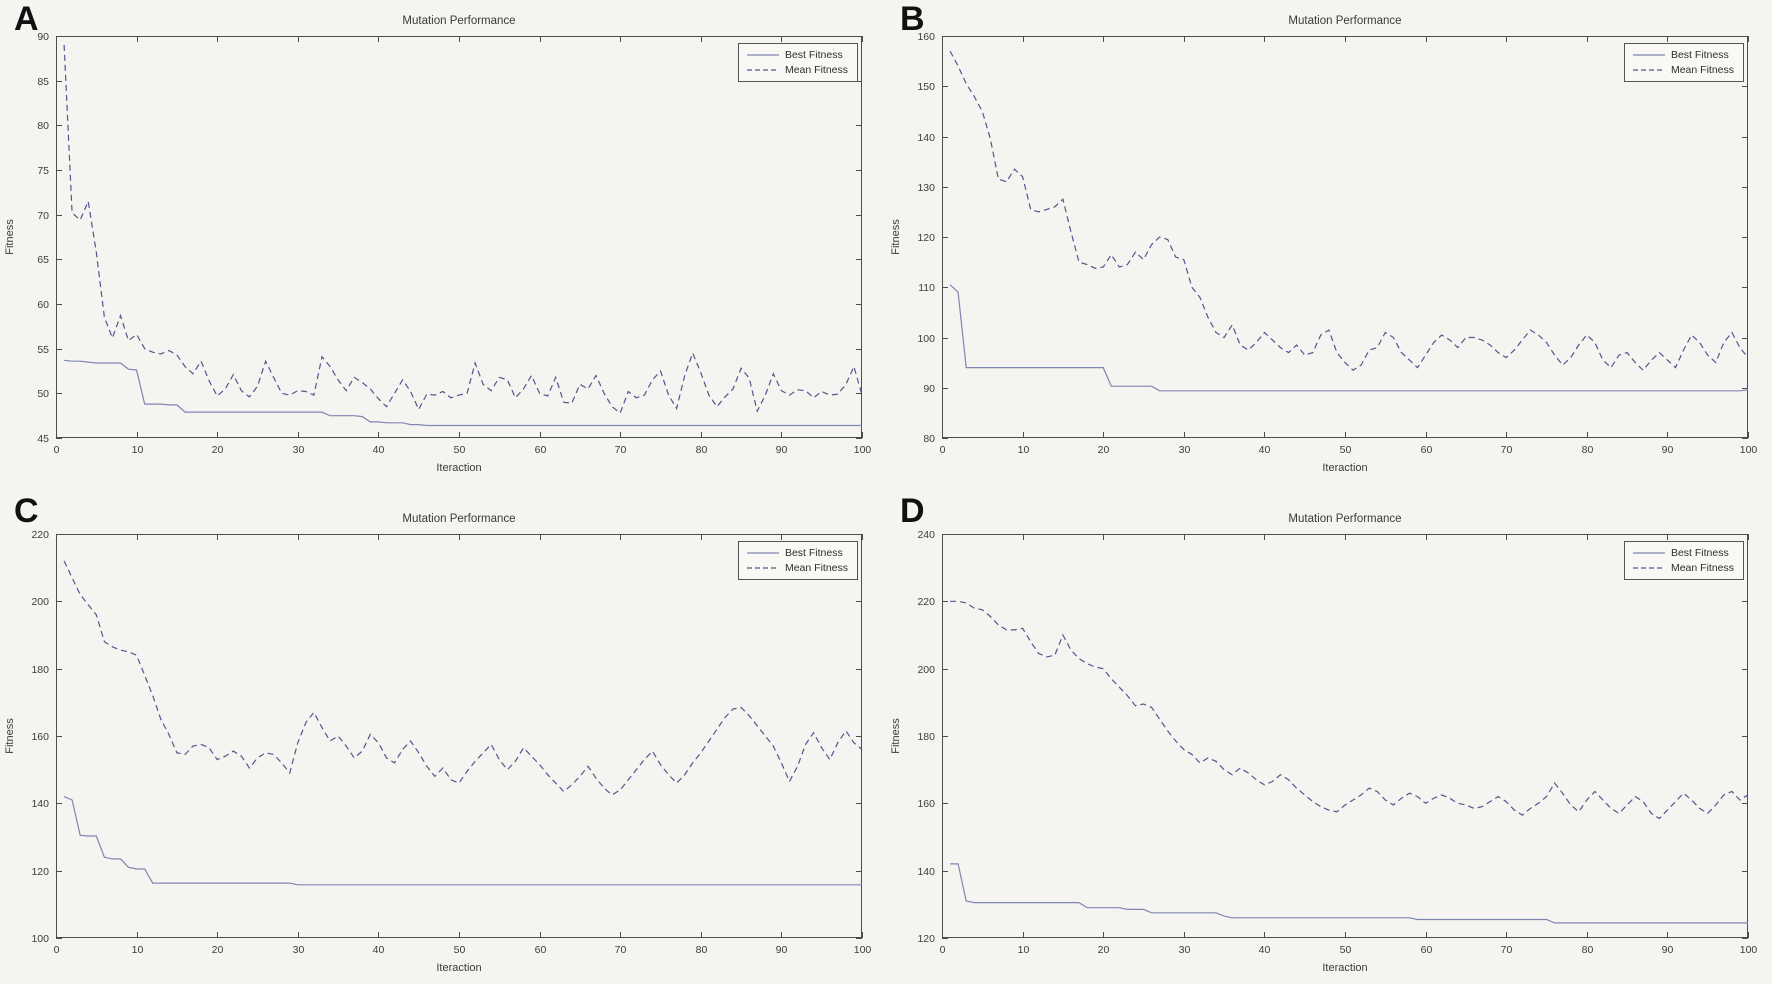  What do you see at coordinates (926, 188) in the screenshot?
I see `y-tick-label: 130` at bounding box center [926, 188].